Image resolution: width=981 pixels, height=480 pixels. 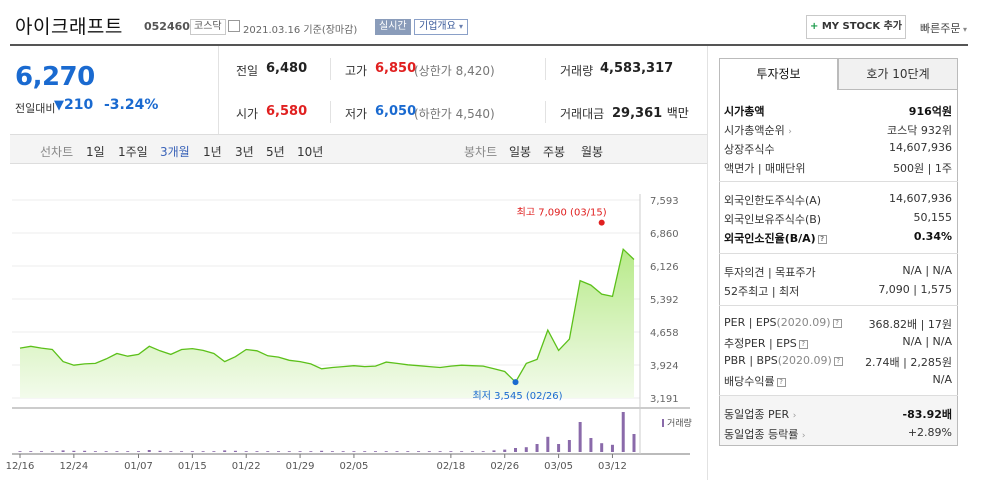 I want to click on mystock-add-button: + MY STOCK 추가, so click(x=856, y=27).